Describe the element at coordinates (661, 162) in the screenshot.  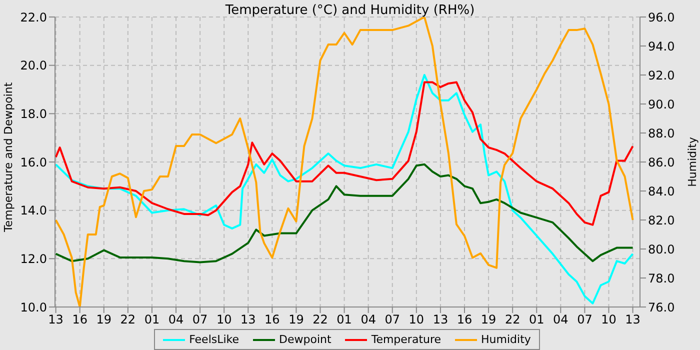
I see `y2-tick-label: 86.0` at that location.